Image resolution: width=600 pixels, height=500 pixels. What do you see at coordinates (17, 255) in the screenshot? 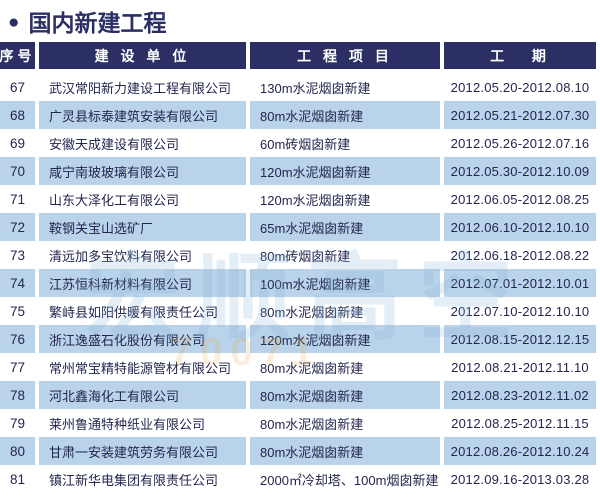
I see `cell-no: 73` at bounding box center [17, 255].